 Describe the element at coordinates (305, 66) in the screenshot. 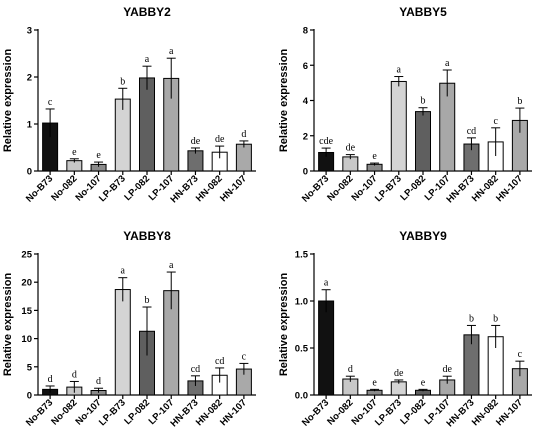

I see `y-tick-label: 6` at that location.